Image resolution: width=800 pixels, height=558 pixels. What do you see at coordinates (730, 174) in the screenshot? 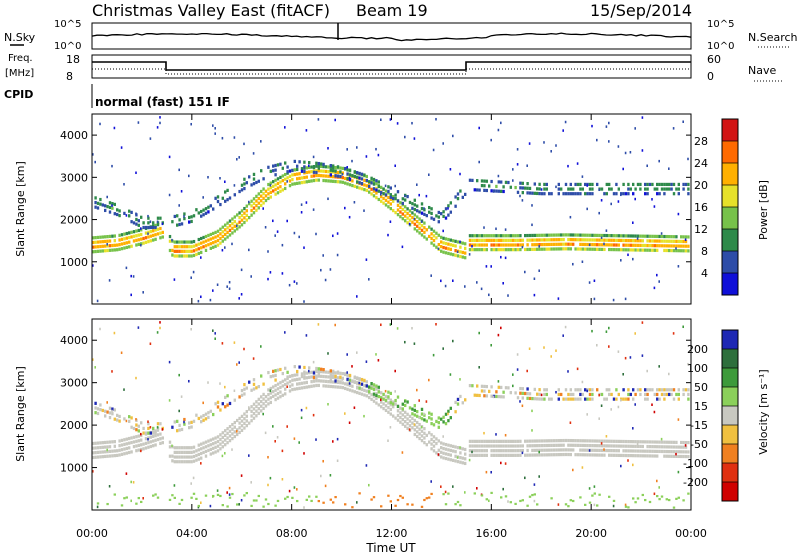
I see `colorbar-swatch` at bounding box center [730, 174].